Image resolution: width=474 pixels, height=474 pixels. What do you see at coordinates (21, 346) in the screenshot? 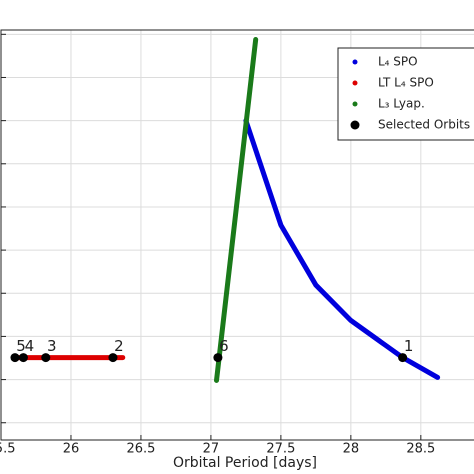
I see `point-label: 5` at bounding box center [21, 346].